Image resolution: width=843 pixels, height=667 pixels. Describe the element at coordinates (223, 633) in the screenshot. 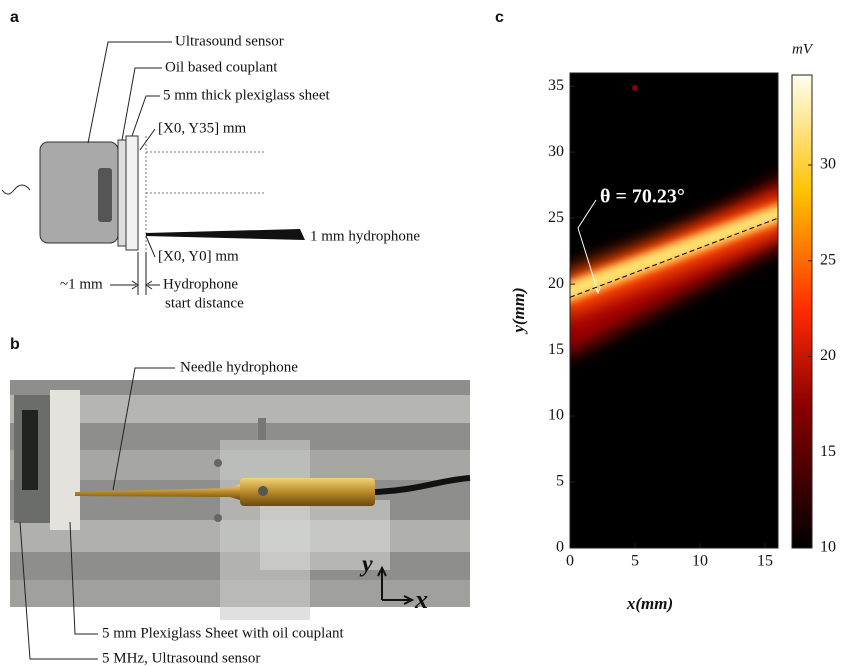

I see `label: 5 mm Plexiglass Sheet with oil couplant` at that location.